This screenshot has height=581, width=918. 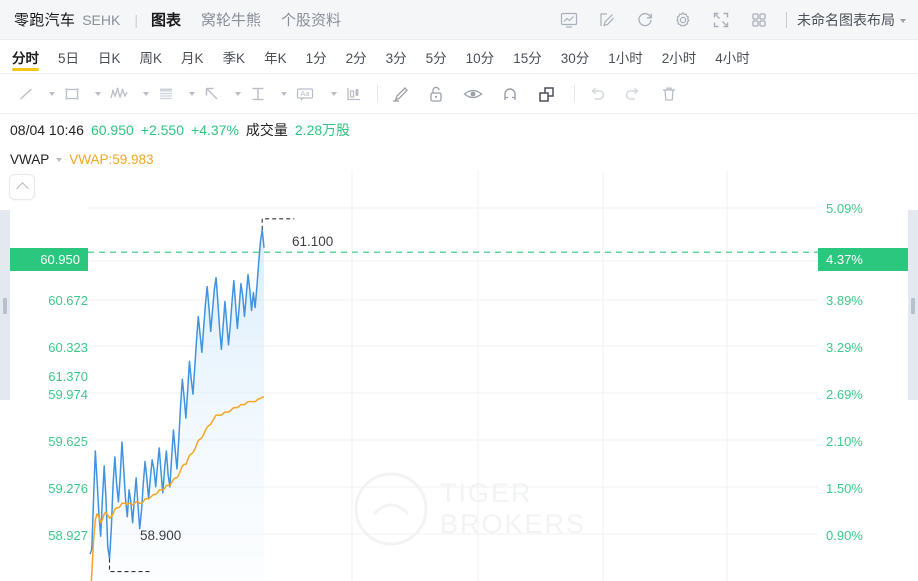 I want to click on magnet-tool, so click(x=510, y=94).